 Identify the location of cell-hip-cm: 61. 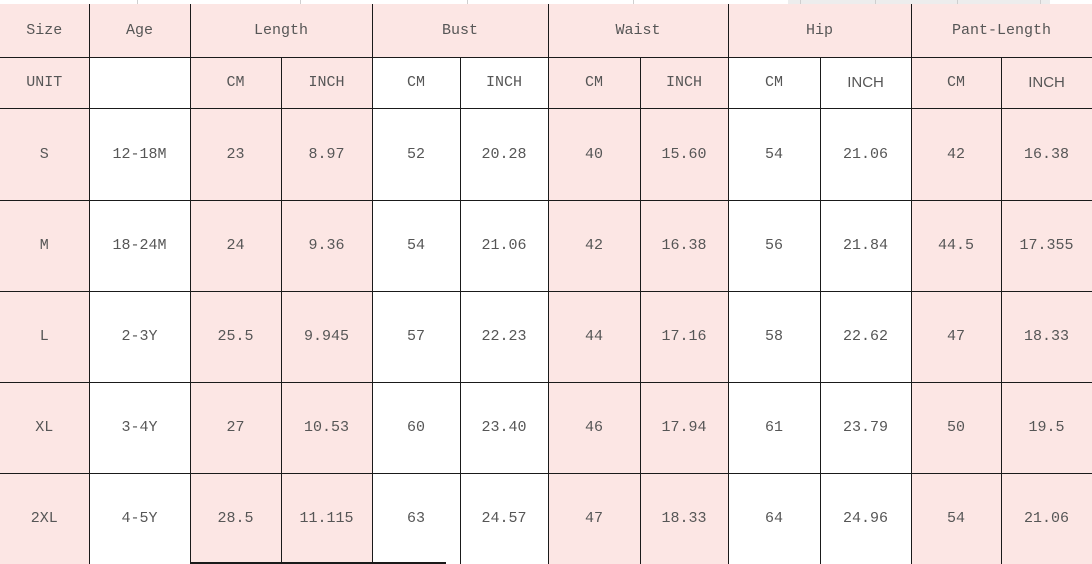
(774, 427).